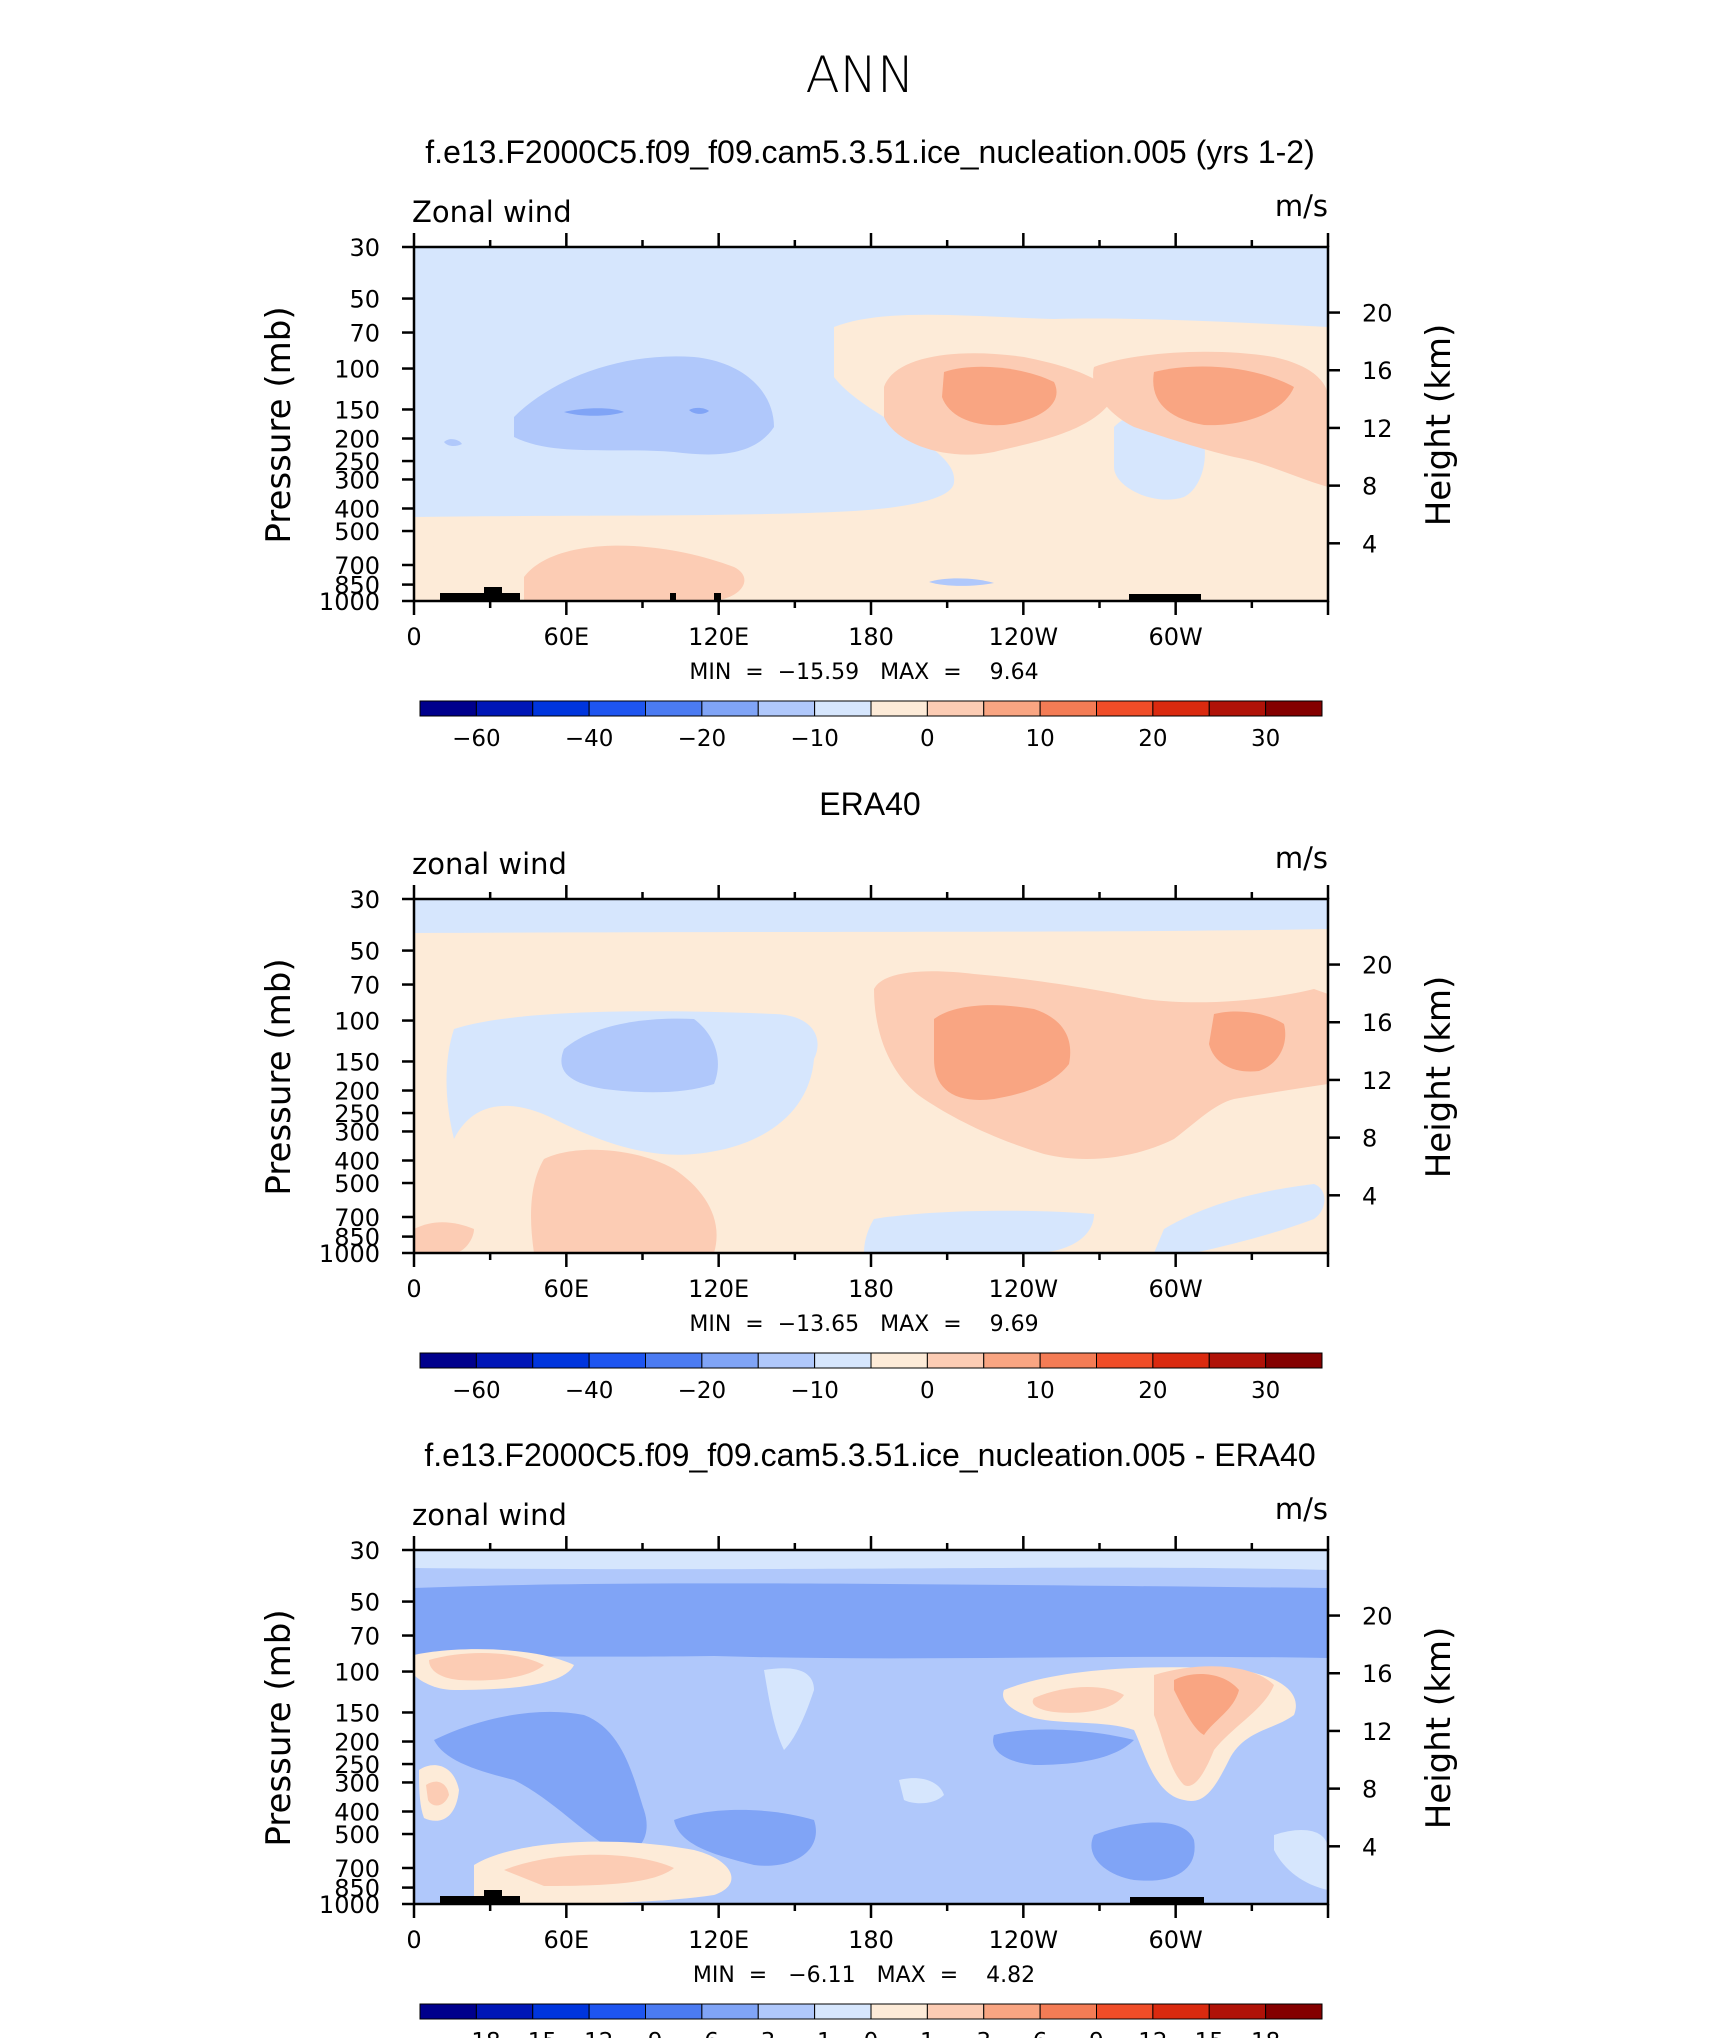 The image size is (1710, 2038). Describe the element at coordinates (1039, 1391) in the screenshot. I see `colorbar-label: 10` at that location.